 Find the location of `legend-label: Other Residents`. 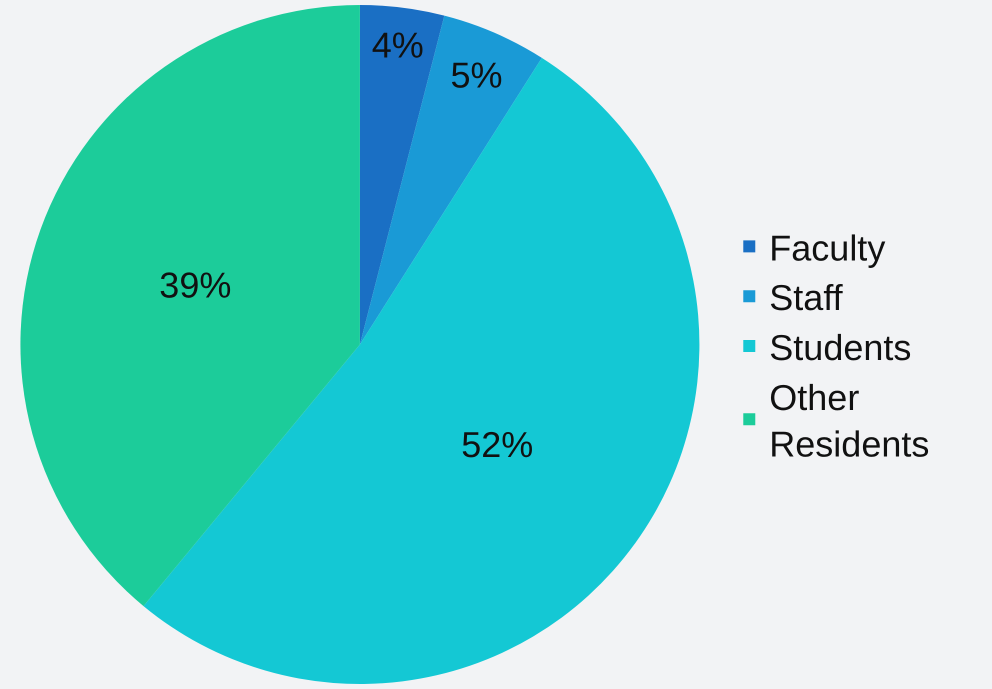

legend-label: Other Residents is located at coordinates (849, 420).